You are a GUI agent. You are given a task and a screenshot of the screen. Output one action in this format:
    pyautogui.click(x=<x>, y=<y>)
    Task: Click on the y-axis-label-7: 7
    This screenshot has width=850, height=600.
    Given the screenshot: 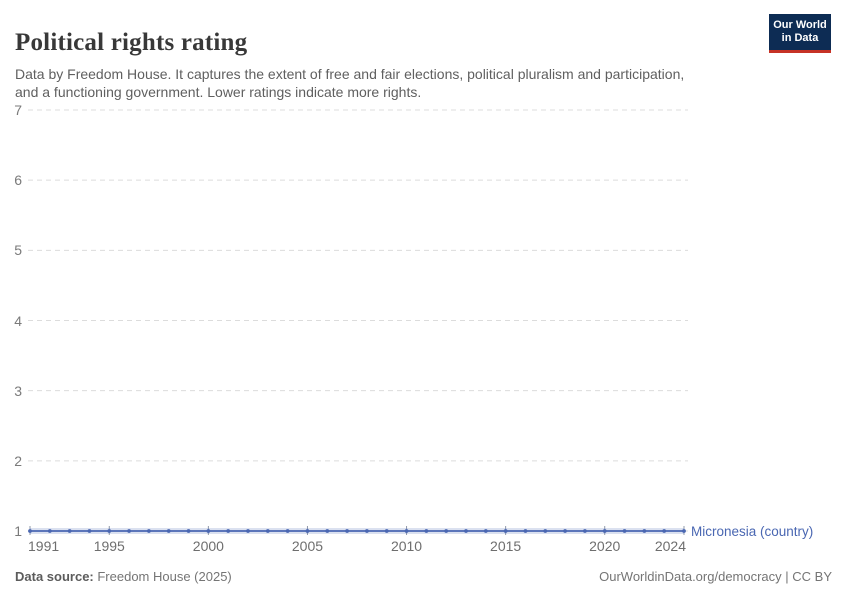 What is the action you would take?
    pyautogui.click(x=18, y=110)
    